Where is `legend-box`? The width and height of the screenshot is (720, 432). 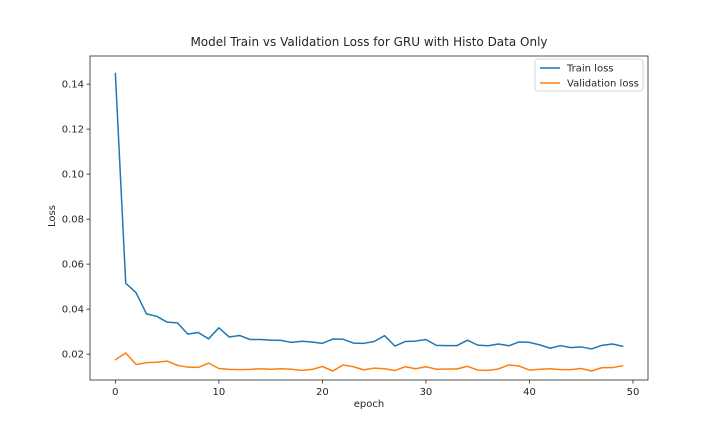 legend-box is located at coordinates (589, 75).